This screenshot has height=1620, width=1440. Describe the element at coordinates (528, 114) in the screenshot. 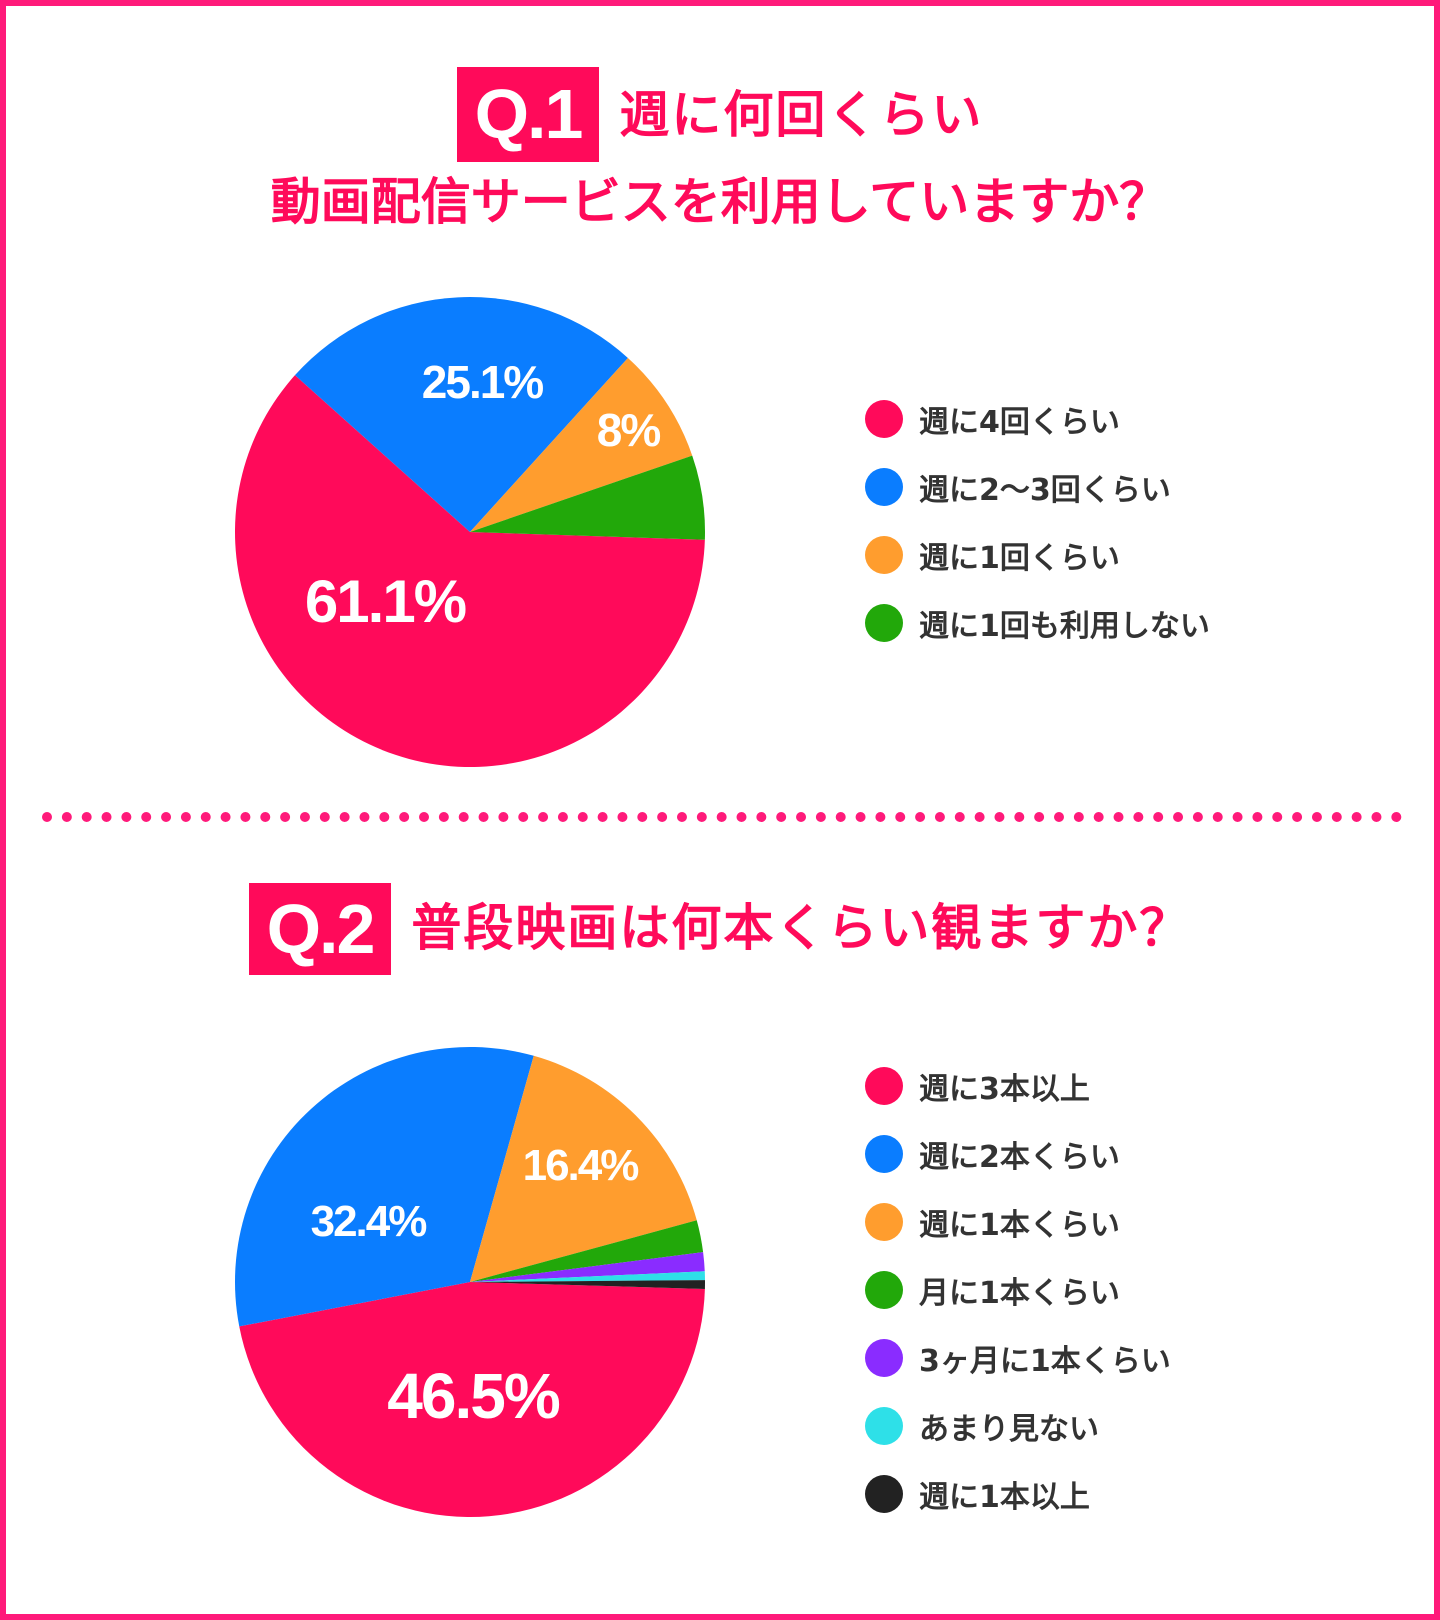

I see `q1-badge: Q.1` at that location.